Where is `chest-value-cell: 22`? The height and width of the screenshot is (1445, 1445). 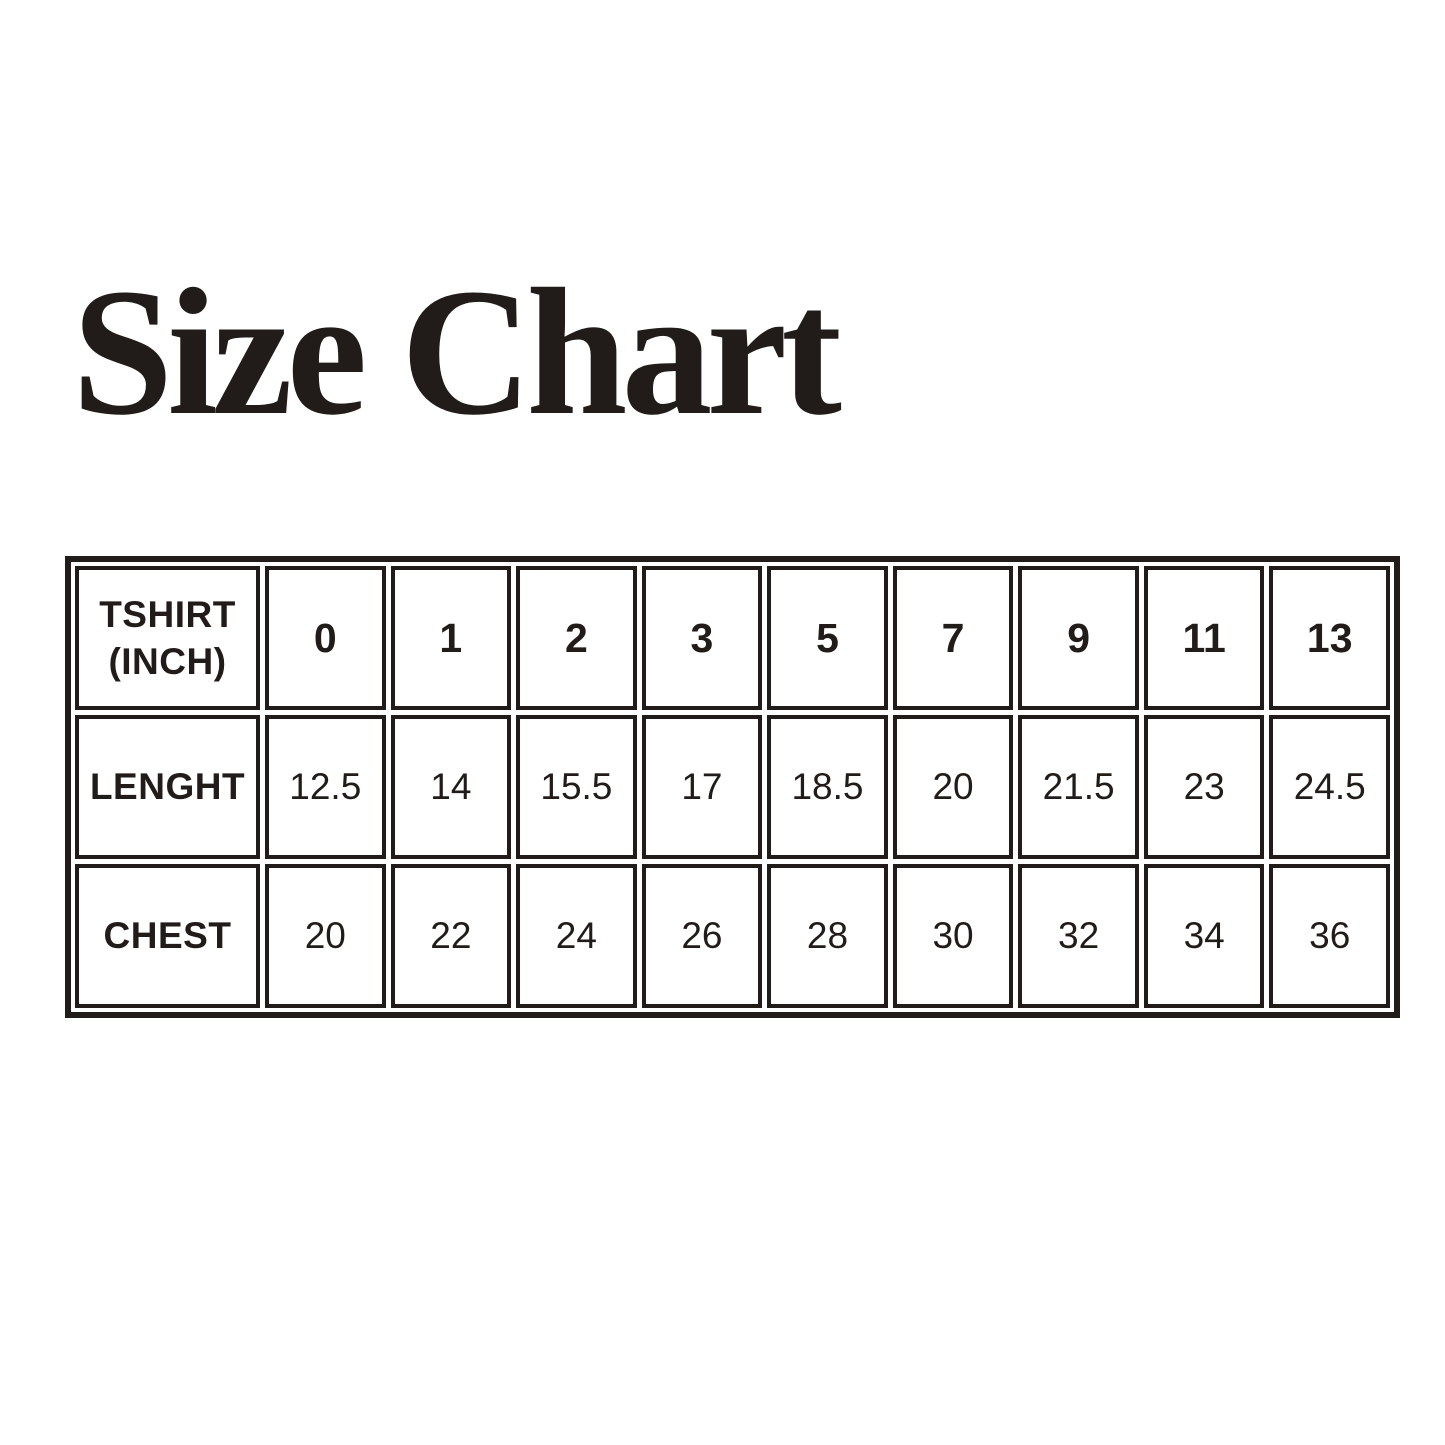
chest-value-cell: 22 is located at coordinates (451, 936).